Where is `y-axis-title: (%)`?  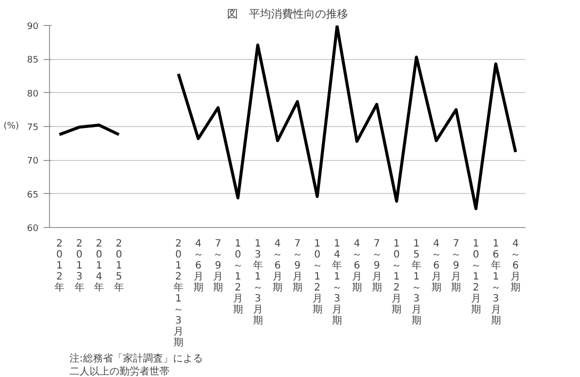 y-axis-title: (%) is located at coordinates (11, 127).